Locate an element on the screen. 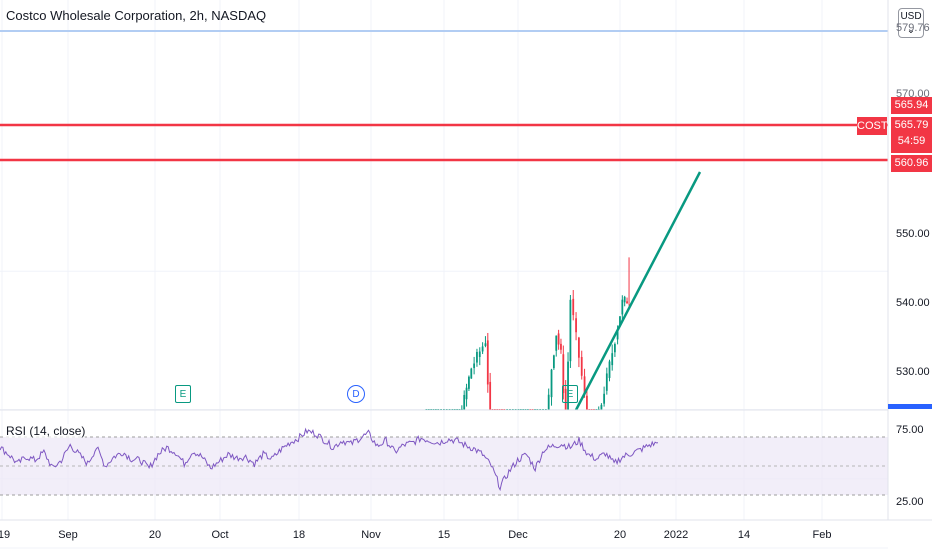 This screenshot has height=550, width=932. time-tick: 15 is located at coordinates (444, 535).